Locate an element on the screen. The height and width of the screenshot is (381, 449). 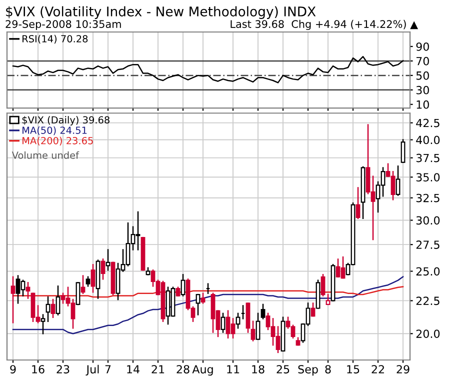
x-tick-label: 7 is located at coordinates (108, 369).